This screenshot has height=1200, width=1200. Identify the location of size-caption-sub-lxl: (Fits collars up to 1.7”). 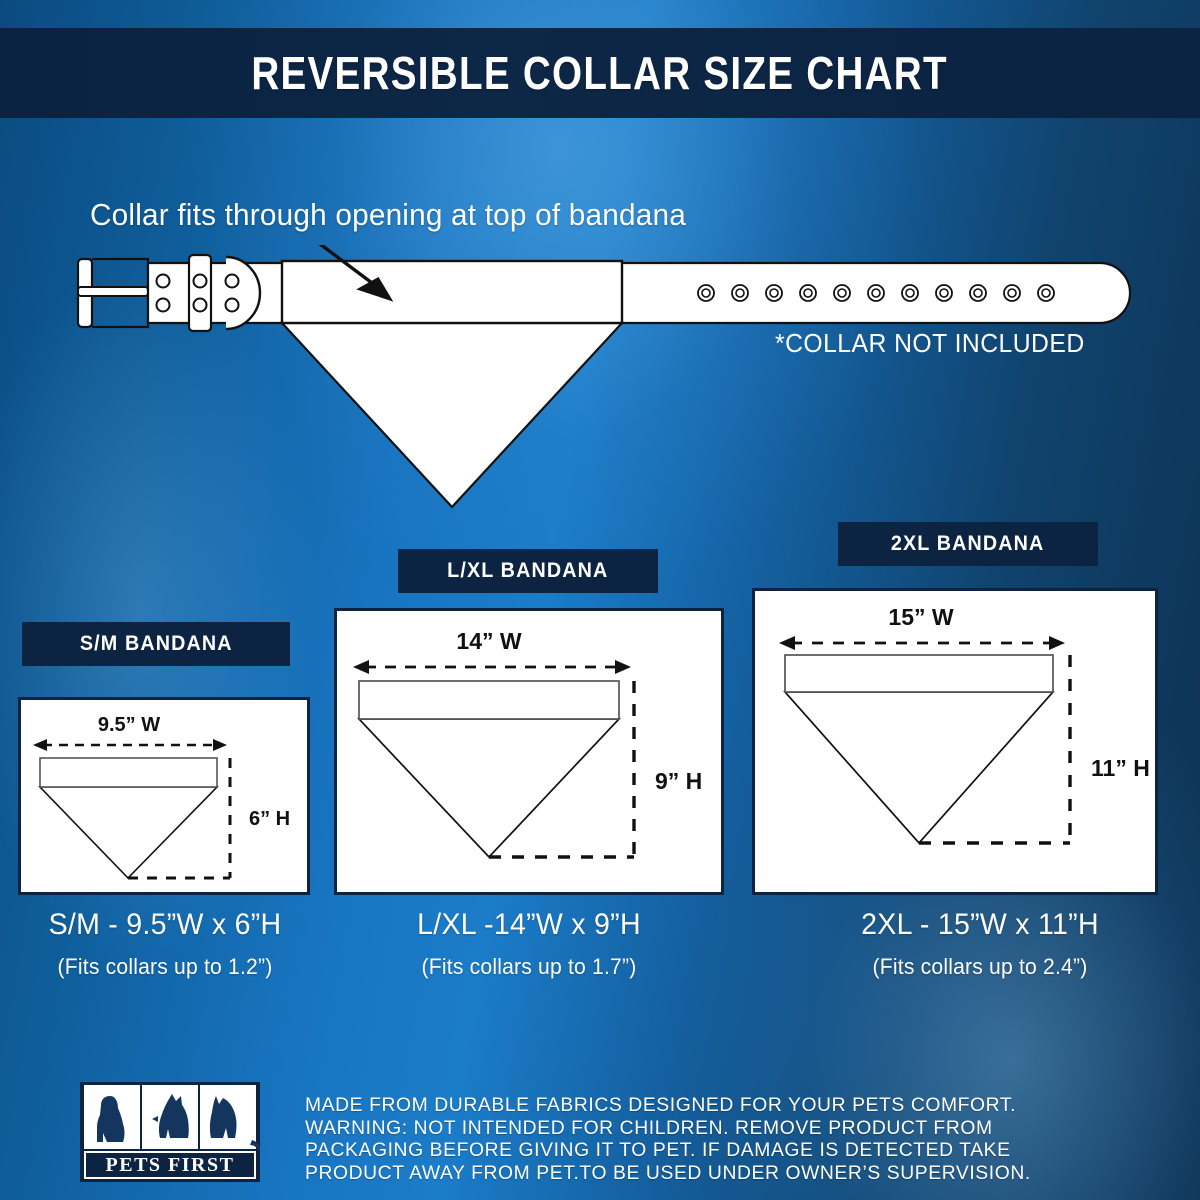
(529, 966).